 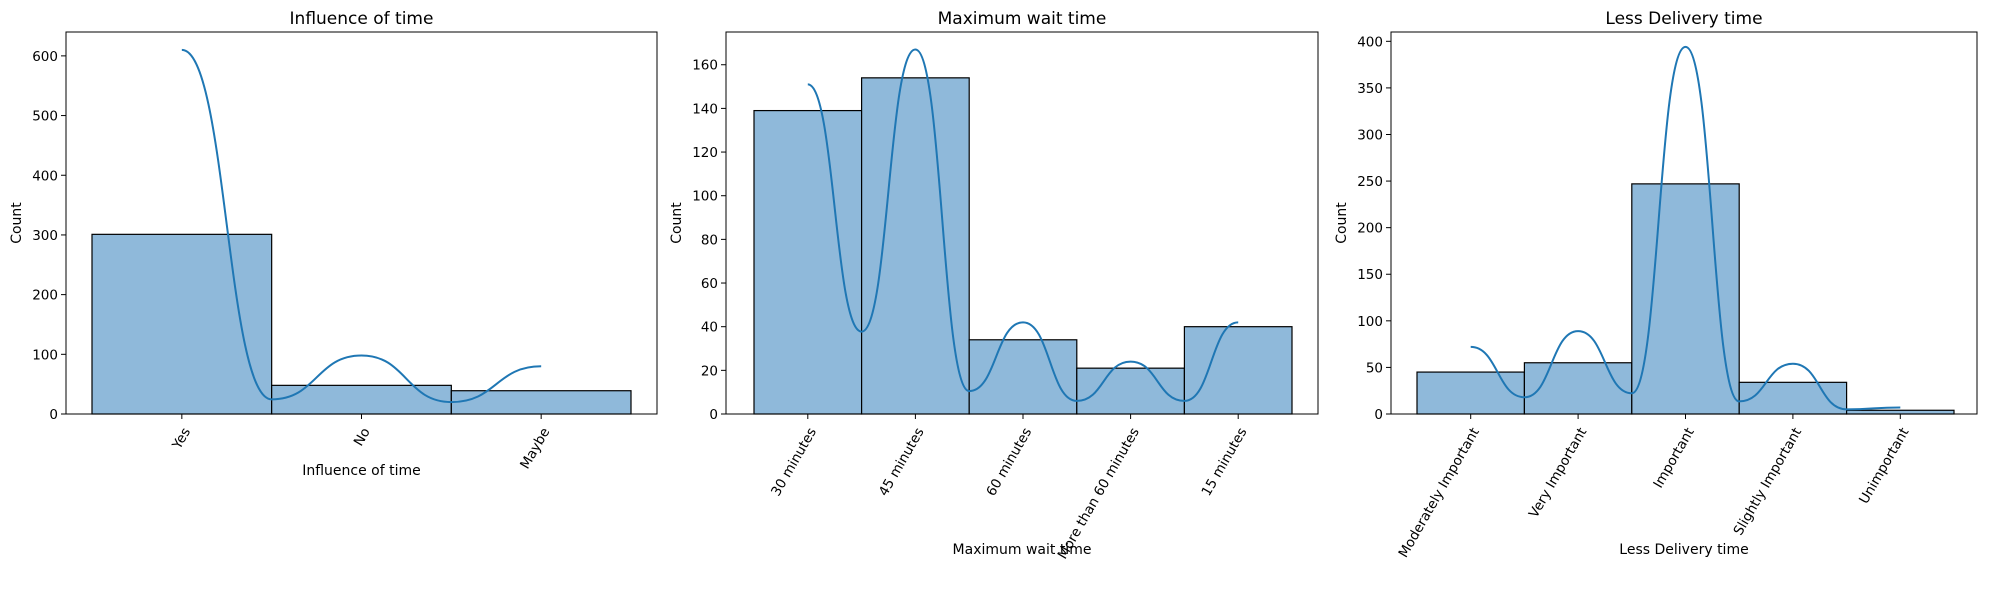 I want to click on bar-45-minutes, so click(x=915, y=246).